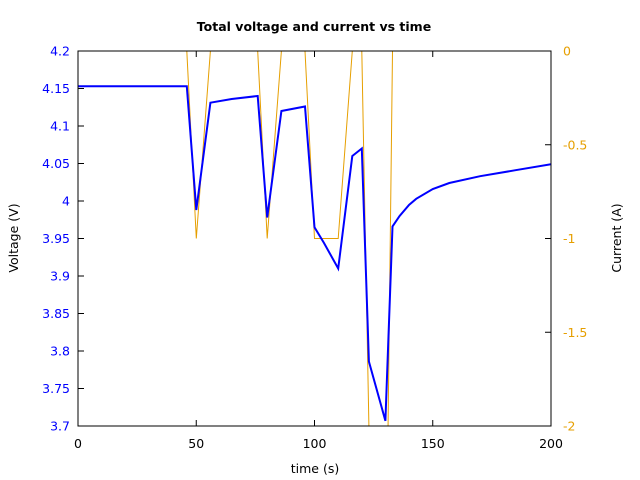  Describe the element at coordinates (66, 201) in the screenshot. I see `y-tick-label: 4` at that location.